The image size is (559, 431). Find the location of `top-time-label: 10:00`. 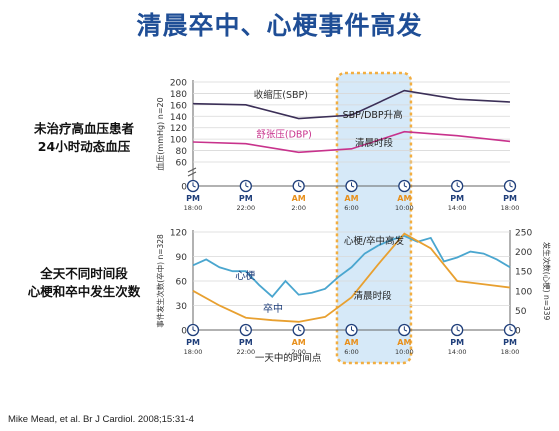

top-time-label: 10:00 is located at coordinates (404, 208).